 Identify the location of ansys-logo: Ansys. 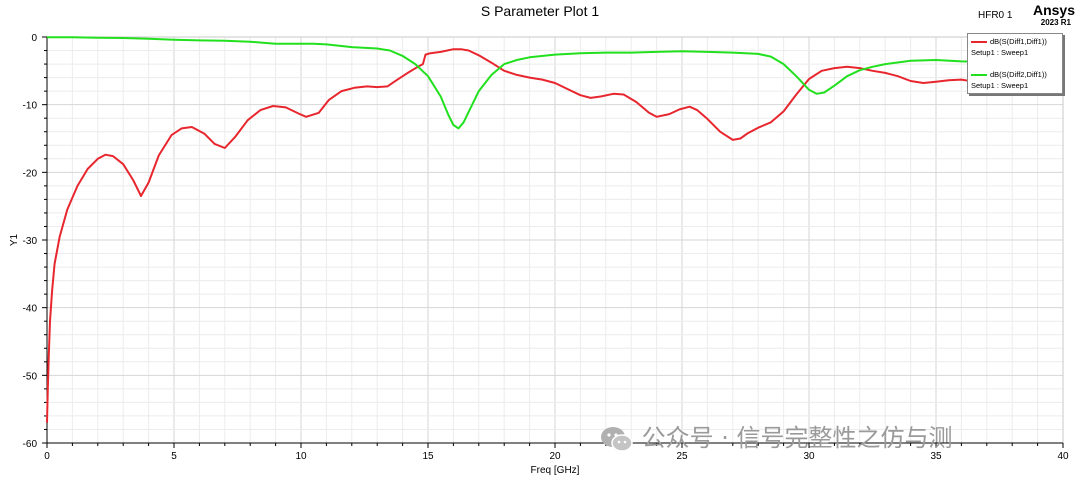
(1053, 10).